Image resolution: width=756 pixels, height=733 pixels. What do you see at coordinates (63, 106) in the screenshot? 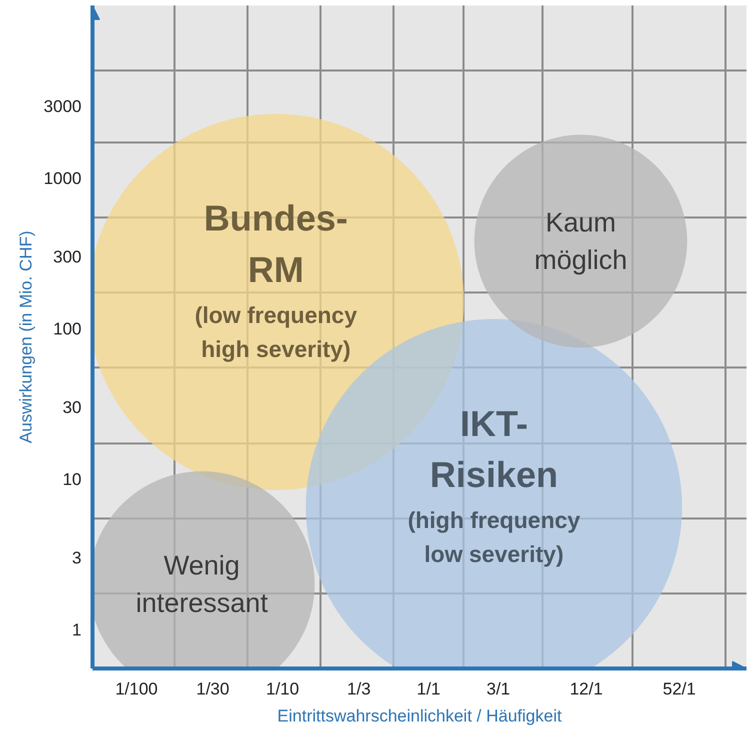
I see `y-tick-label: 3000` at bounding box center [63, 106].